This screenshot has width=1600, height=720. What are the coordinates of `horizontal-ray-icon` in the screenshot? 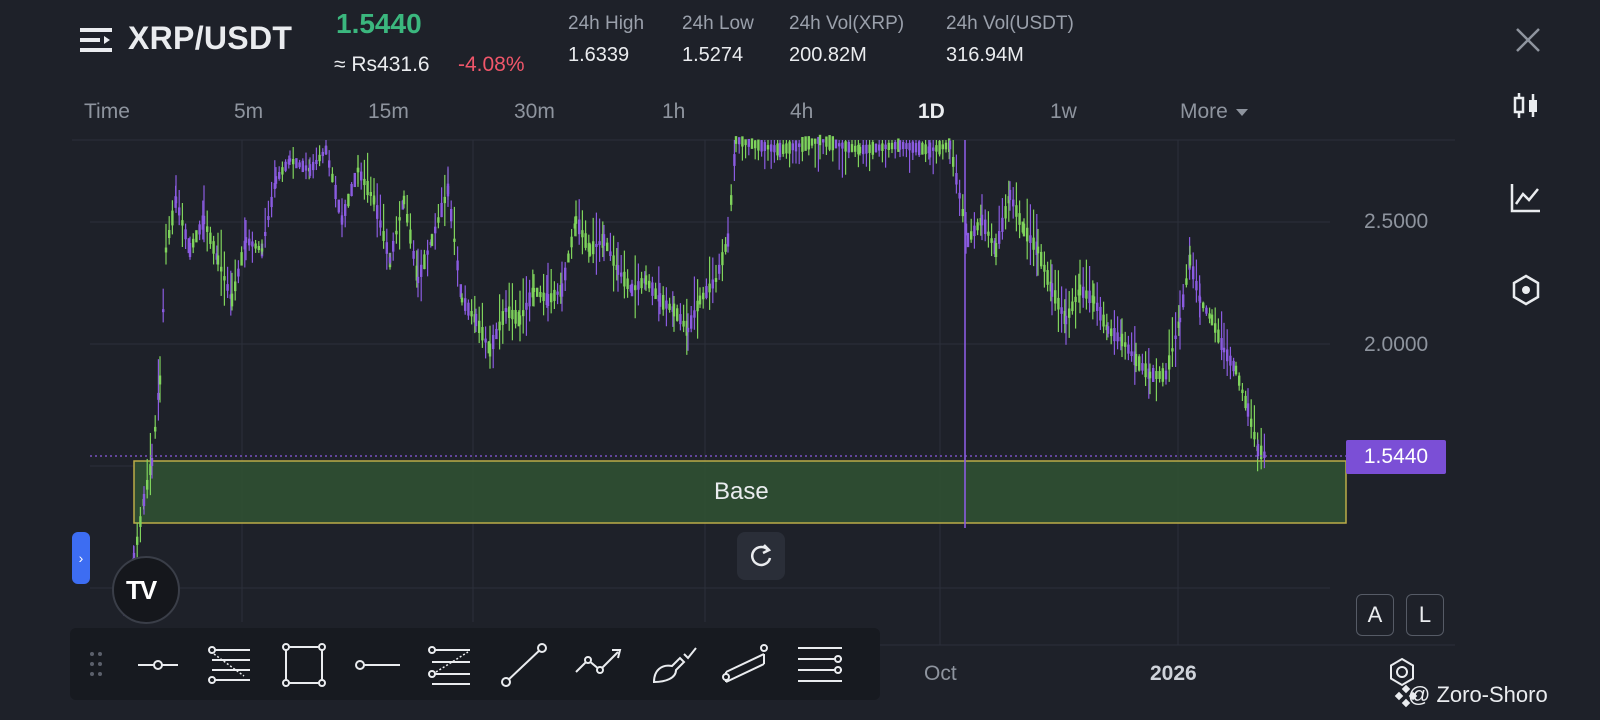 It's located at (158, 665).